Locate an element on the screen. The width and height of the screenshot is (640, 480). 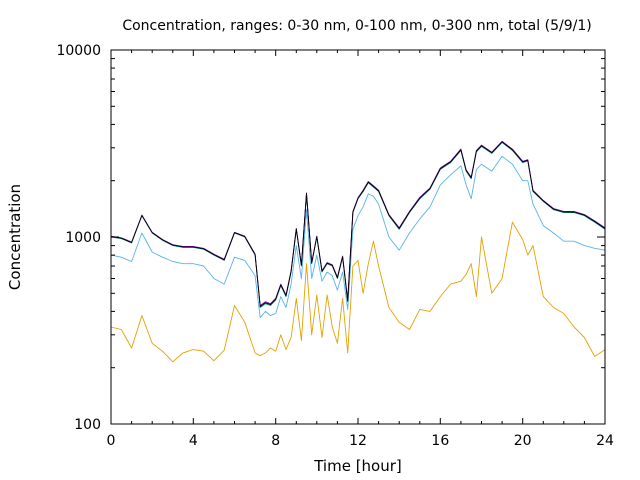
x-tick-label: 12 is located at coordinates (358, 441).